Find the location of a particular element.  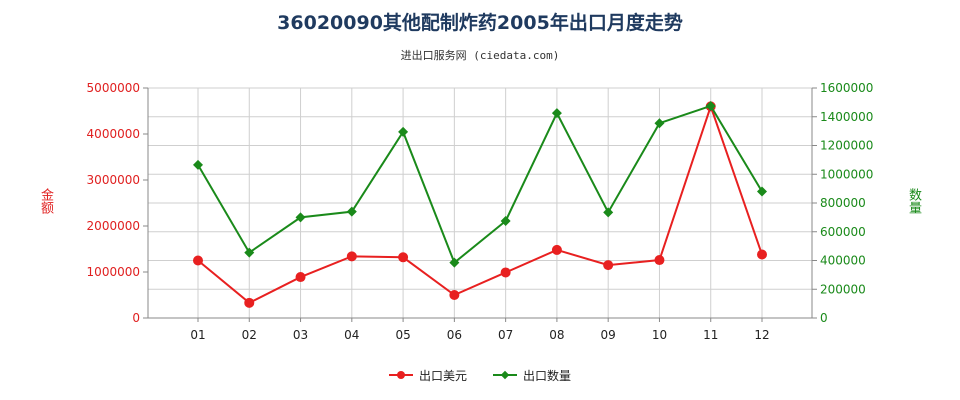

chart-title: 36020090其他配制炸药2005年出口月度走势 is located at coordinates (480, 23).